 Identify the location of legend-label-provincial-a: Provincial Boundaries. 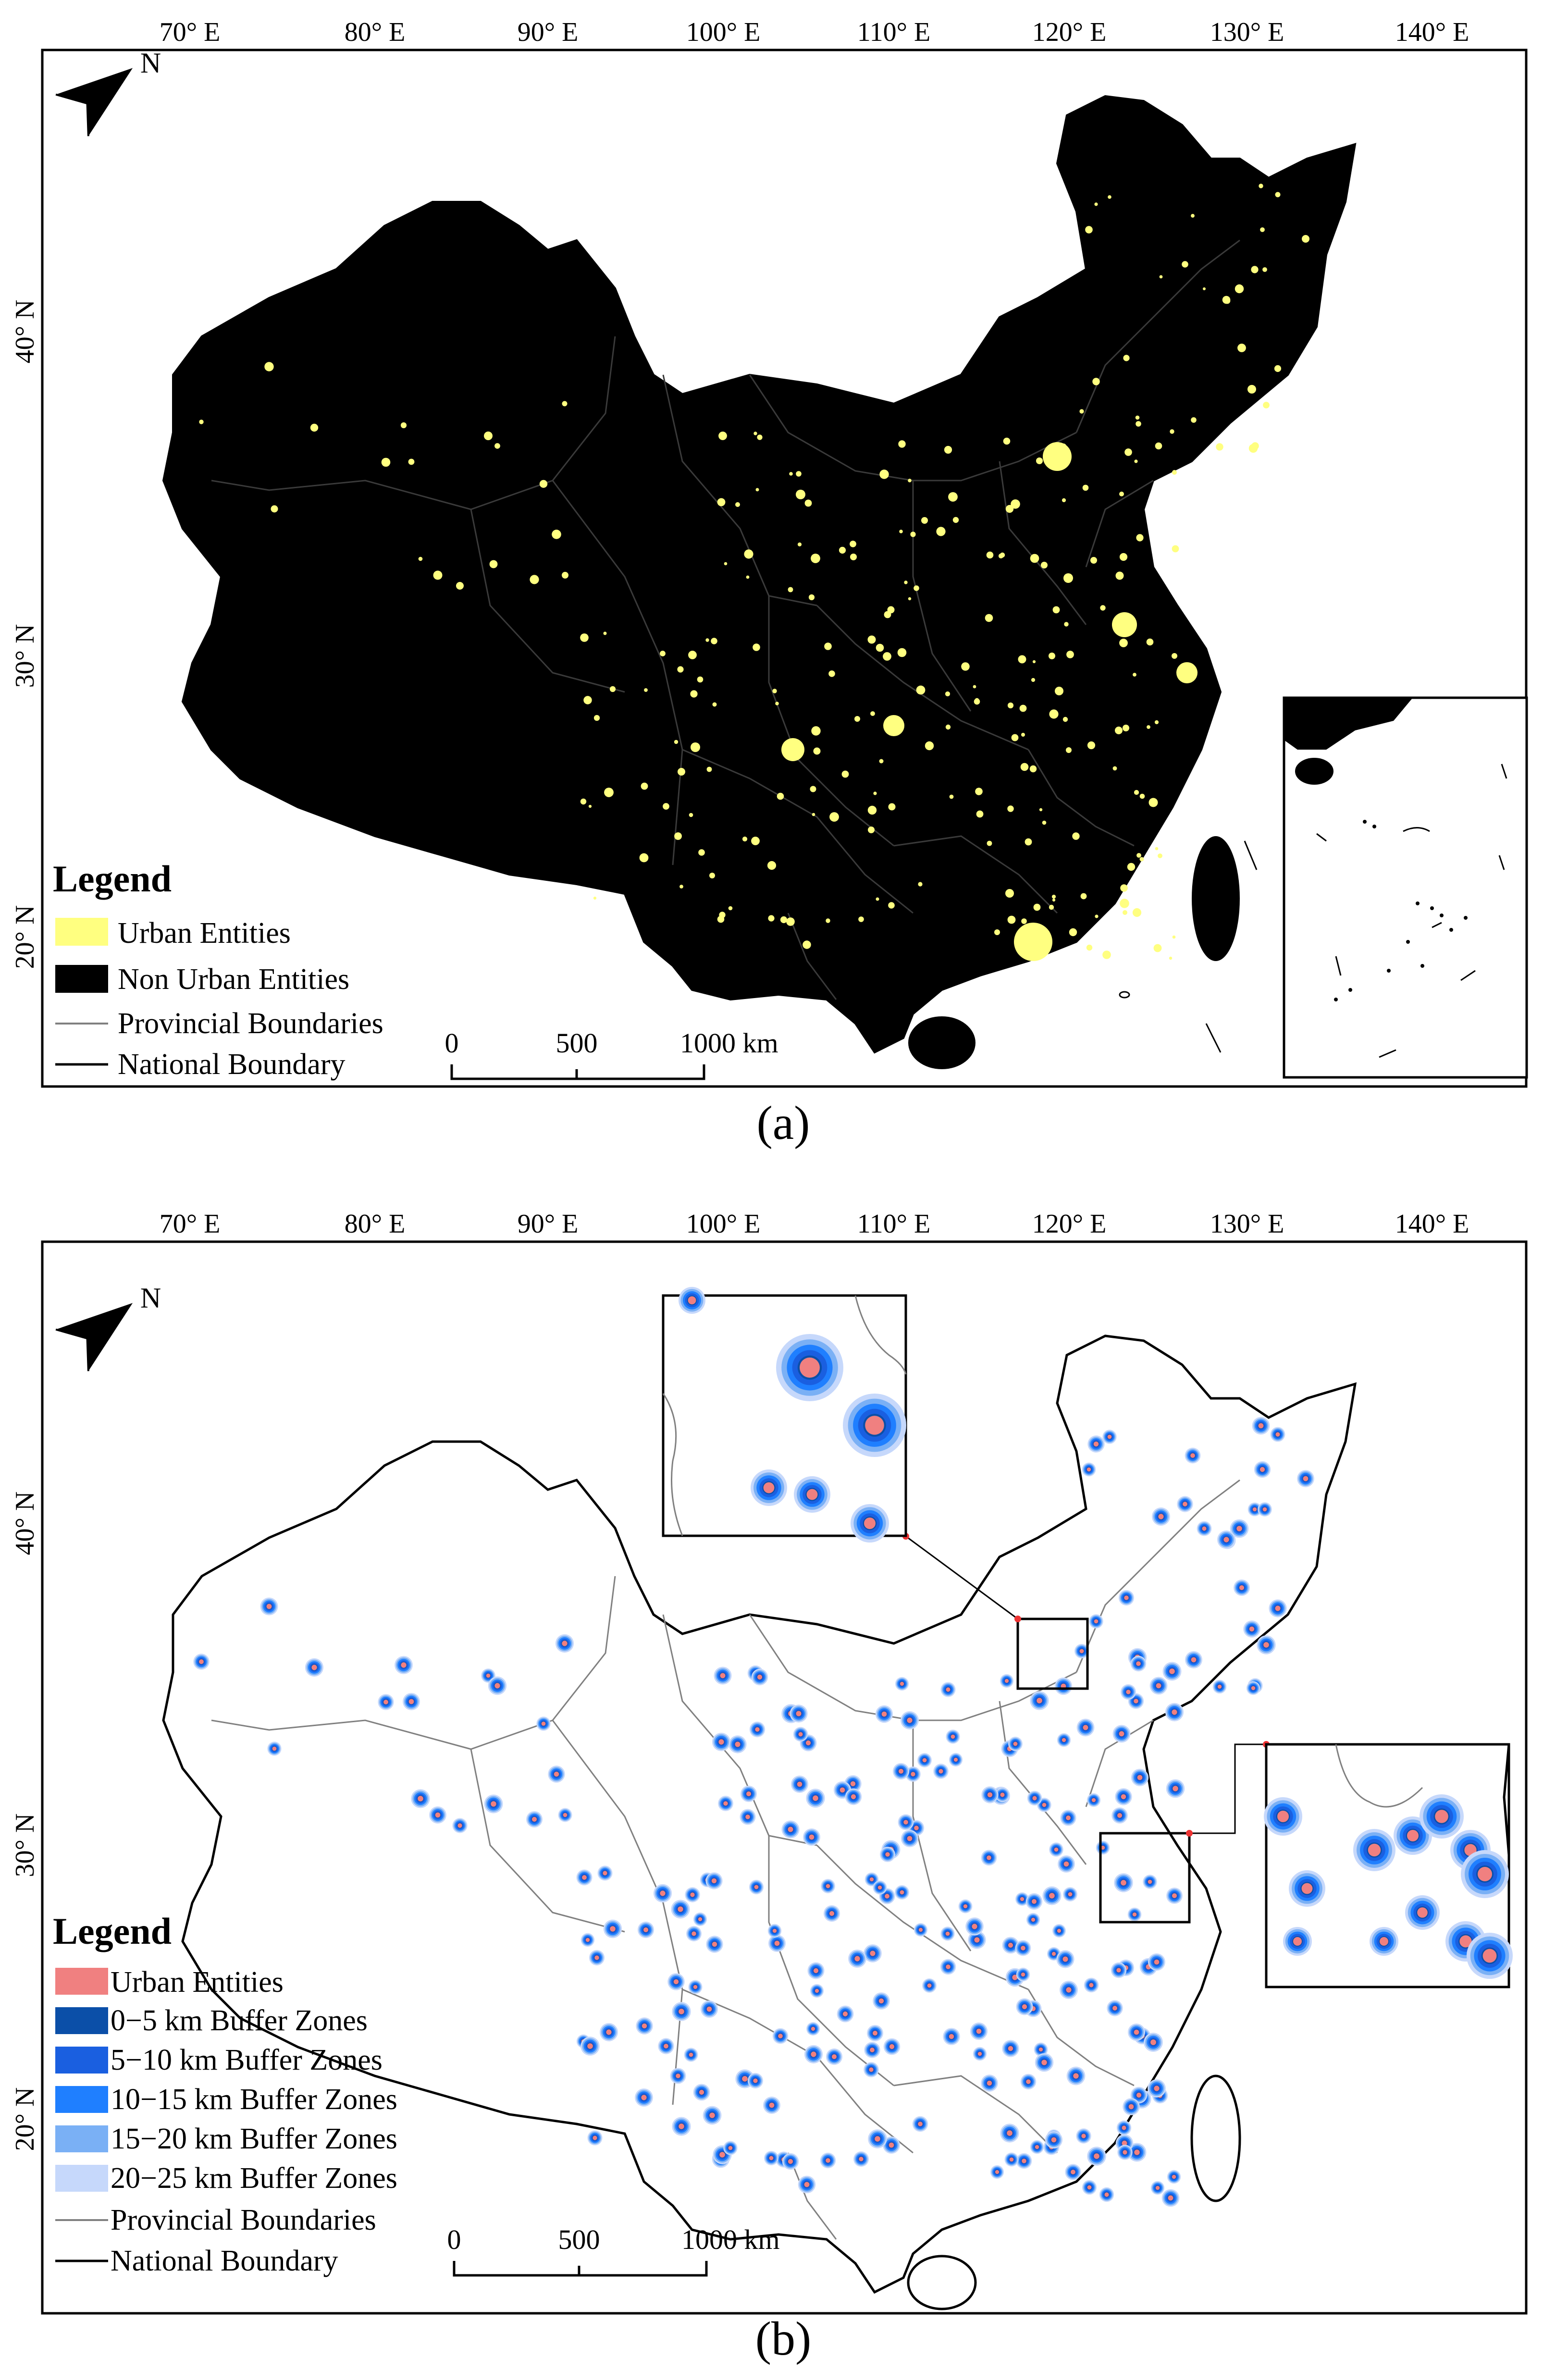
(250, 1023).